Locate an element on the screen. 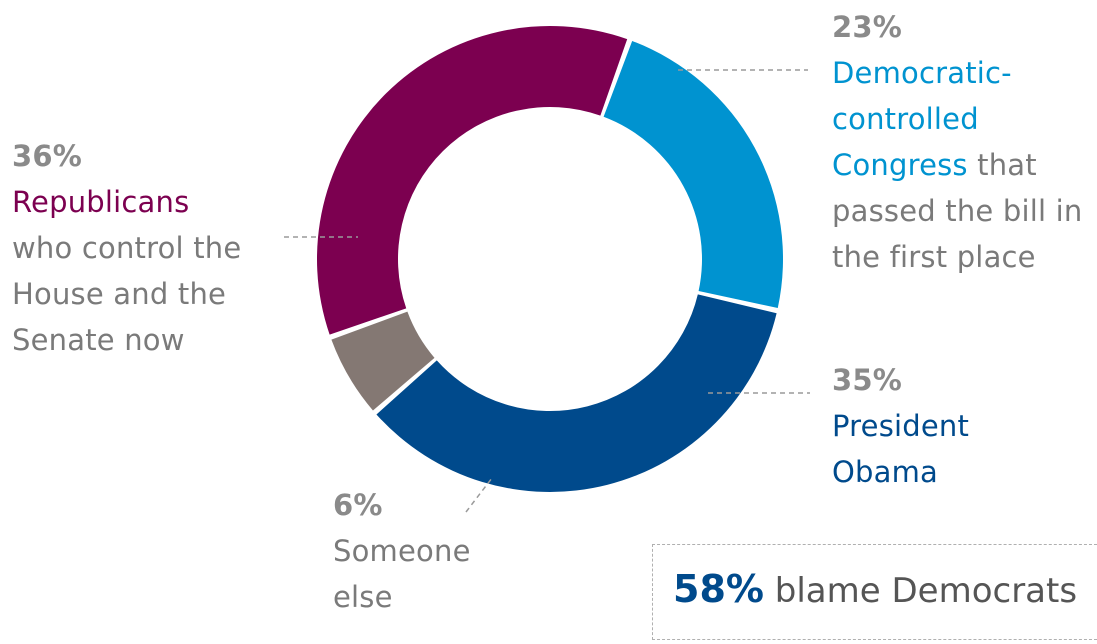 This screenshot has height=644, width=1097. label-pct: 6% is located at coordinates (358, 505).